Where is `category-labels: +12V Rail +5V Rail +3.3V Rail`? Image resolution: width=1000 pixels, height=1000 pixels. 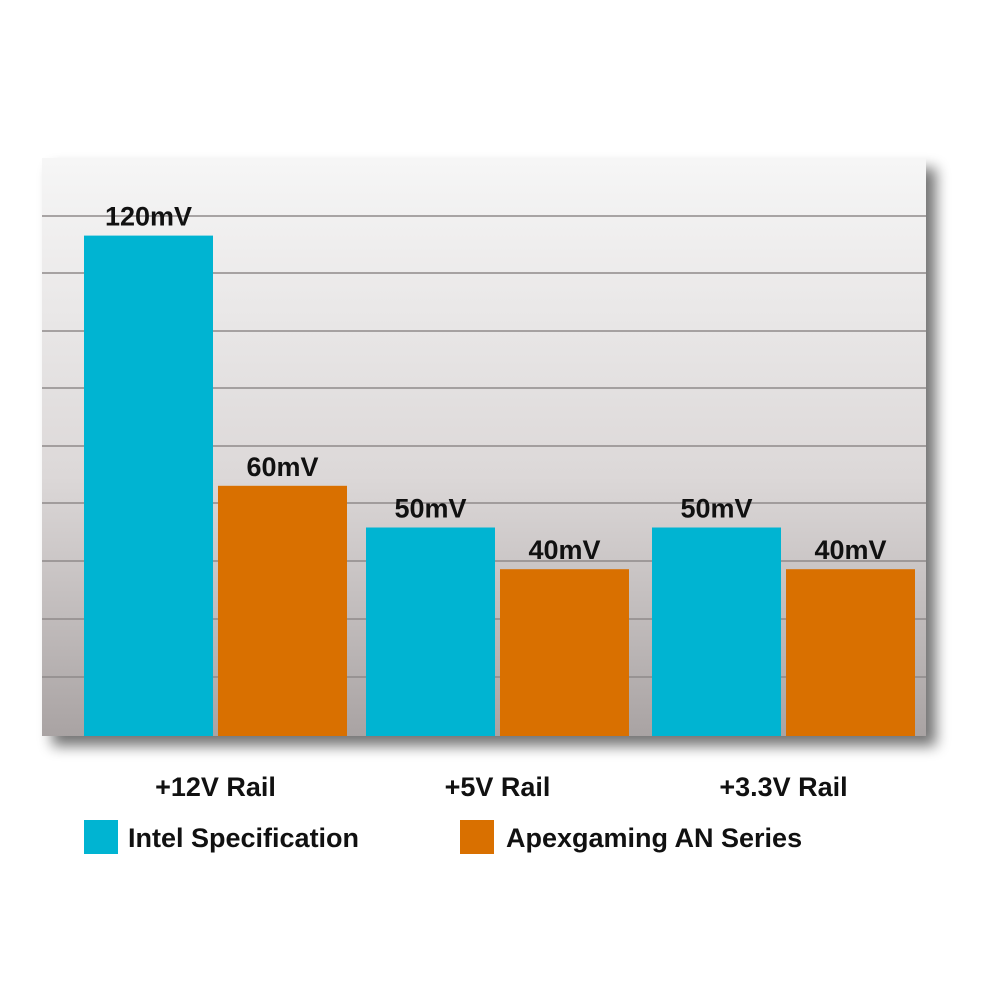 category-labels: +12V Rail +5V Rail +3.3V Rail is located at coordinates (501, 787).